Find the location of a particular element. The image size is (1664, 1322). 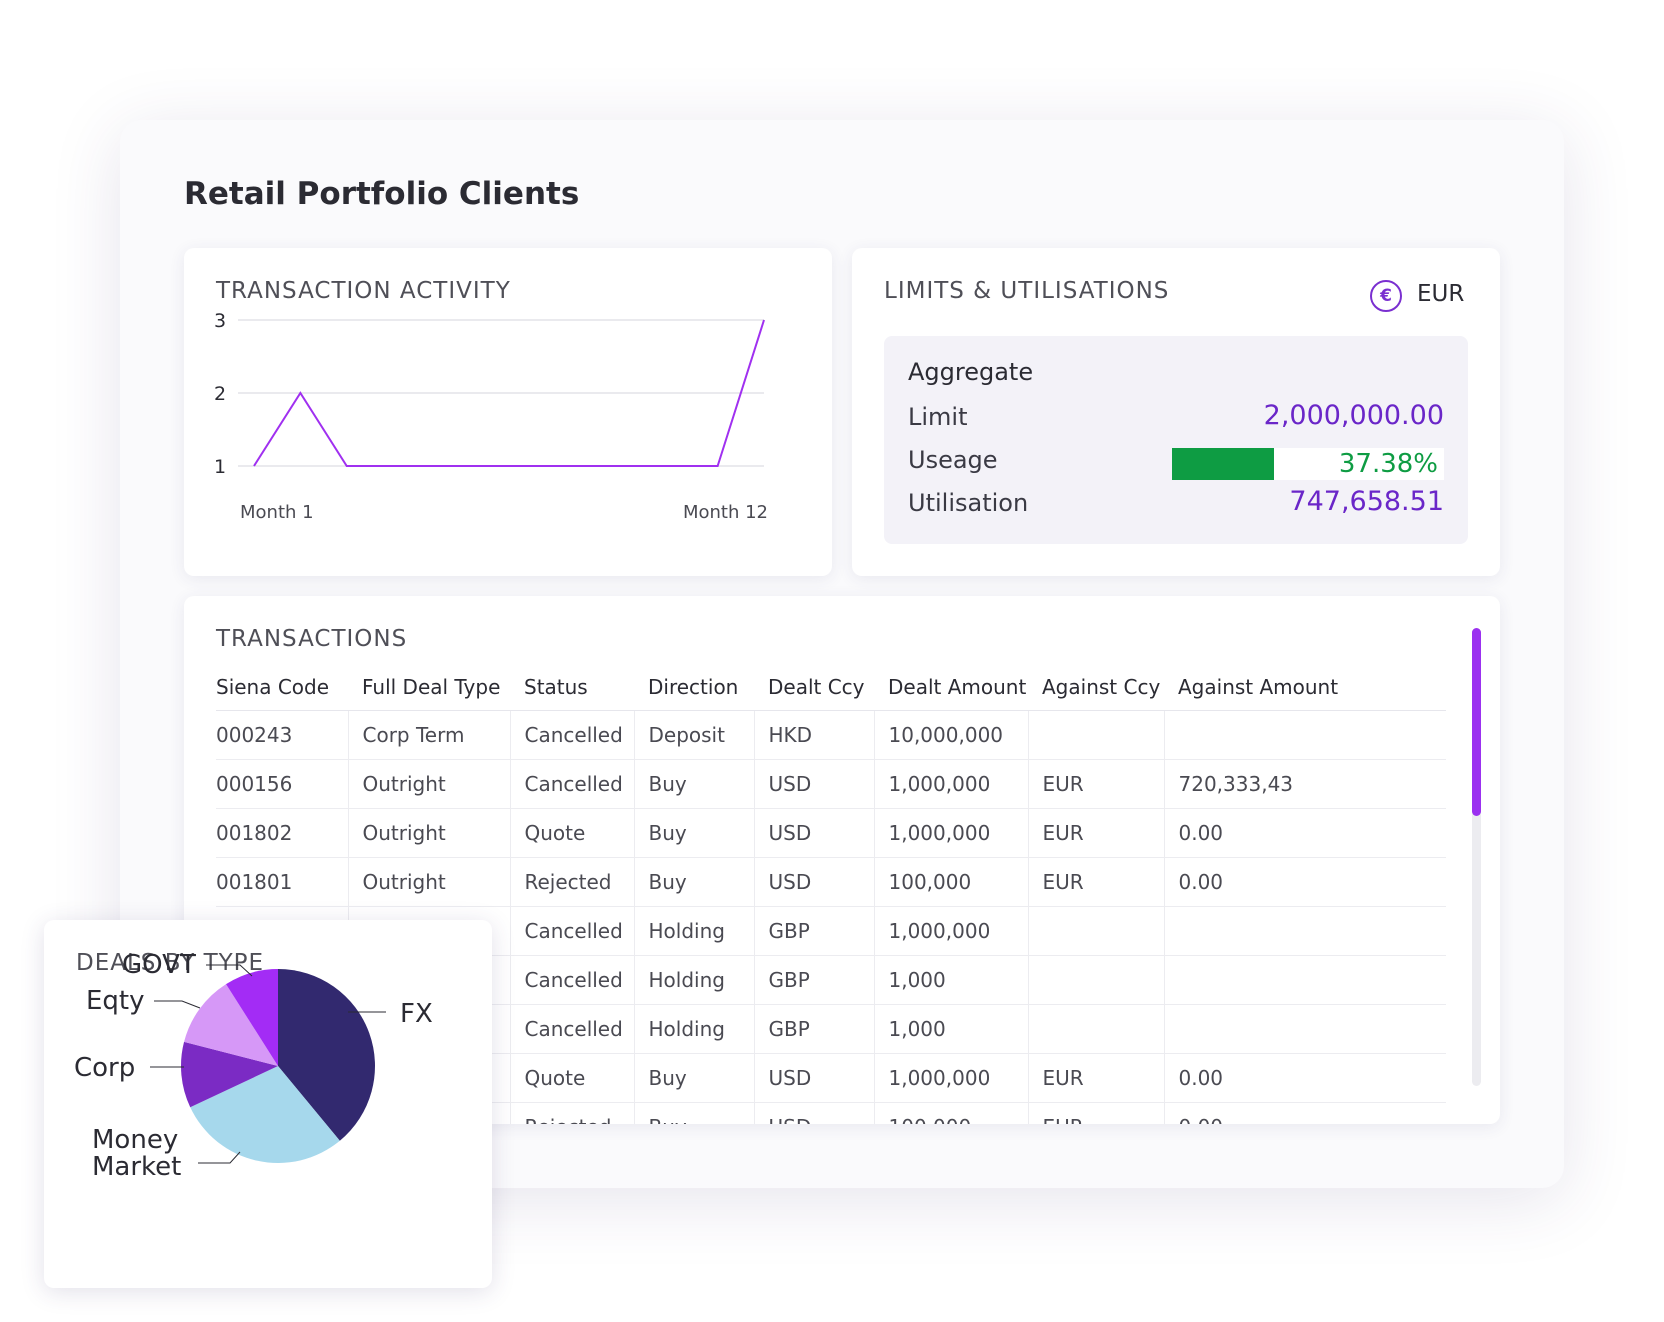

table-cell: Deposit is located at coordinates (693, 735).